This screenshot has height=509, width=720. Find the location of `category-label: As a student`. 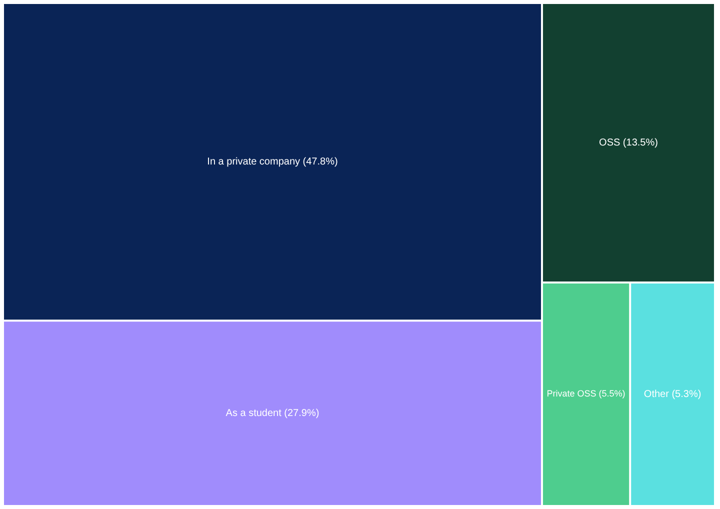

category-label: As a student is located at coordinates (254, 414).